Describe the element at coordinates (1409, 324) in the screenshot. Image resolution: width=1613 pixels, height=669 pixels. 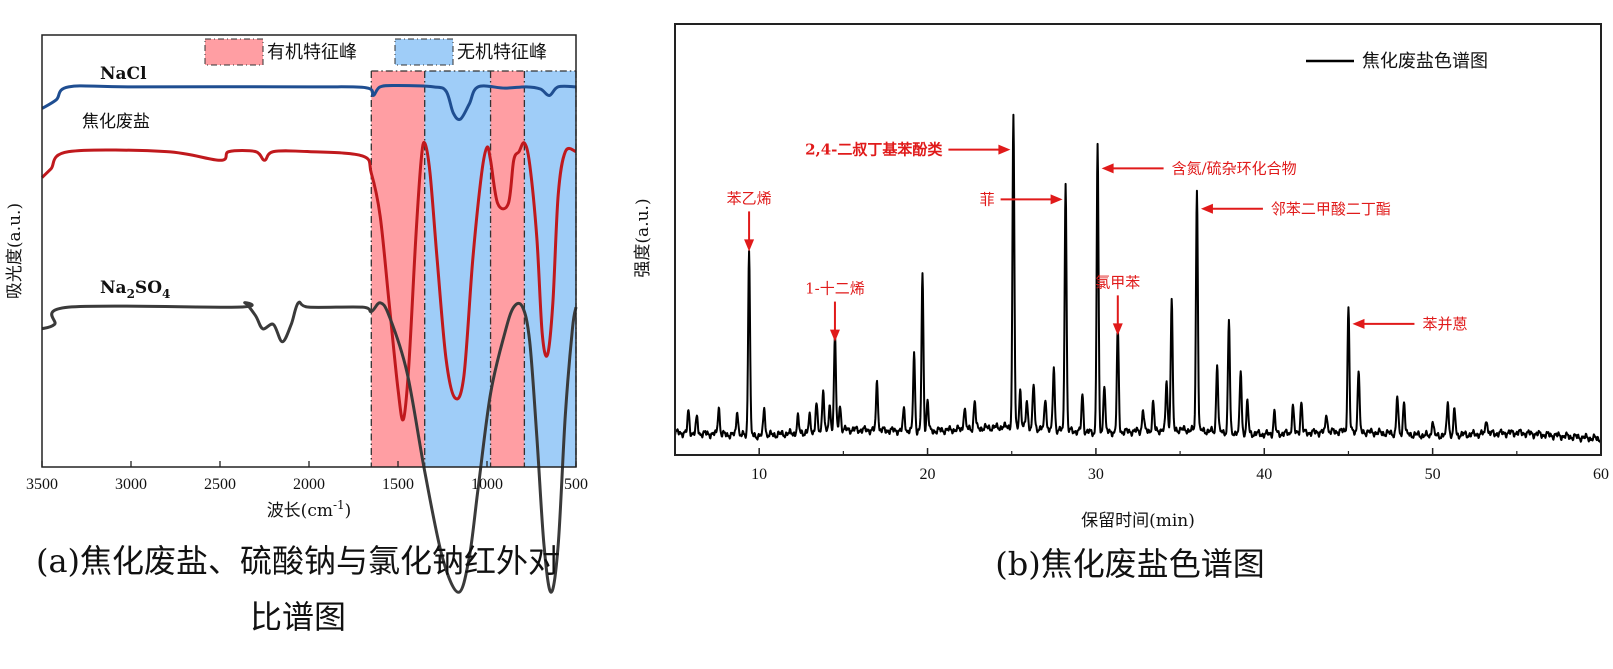
I see `gc-annotation-7: 苯并蒽` at that location.